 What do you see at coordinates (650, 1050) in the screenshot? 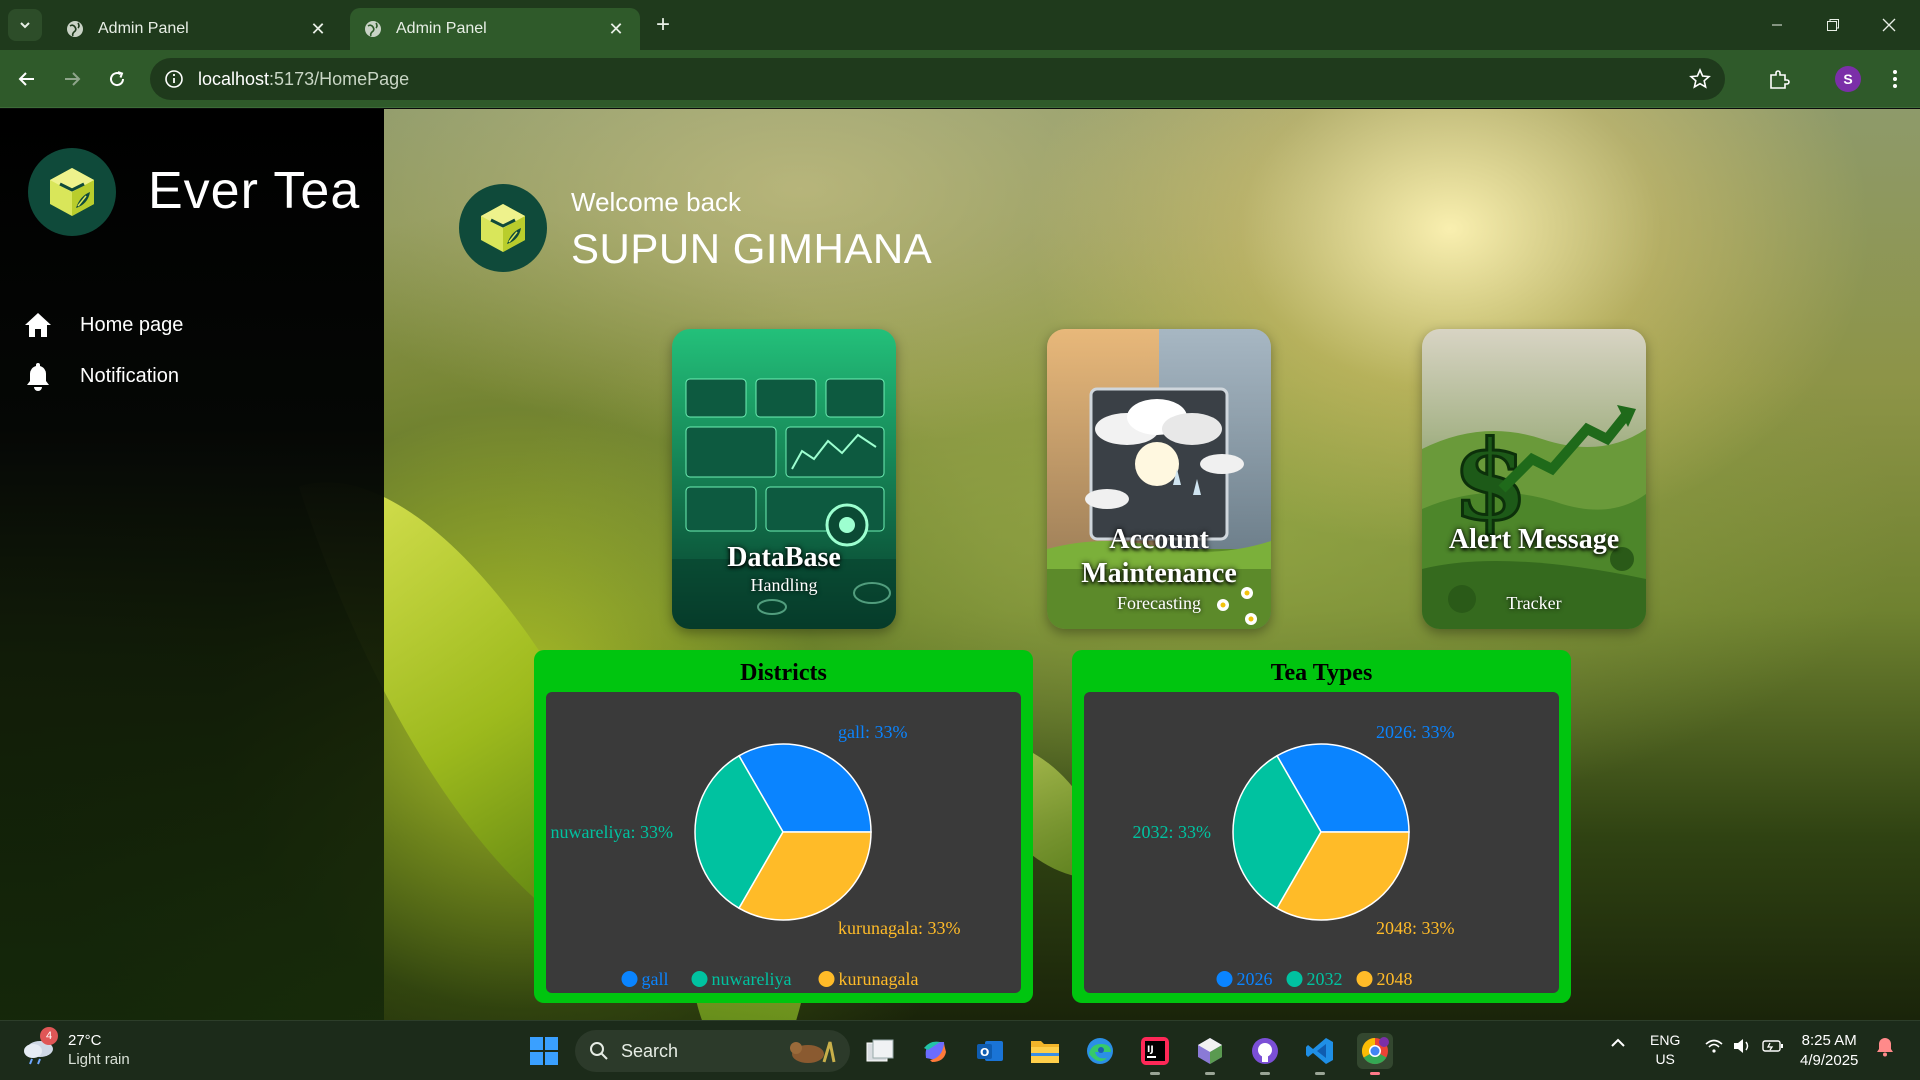
I see `search-label: Search` at bounding box center [650, 1050].